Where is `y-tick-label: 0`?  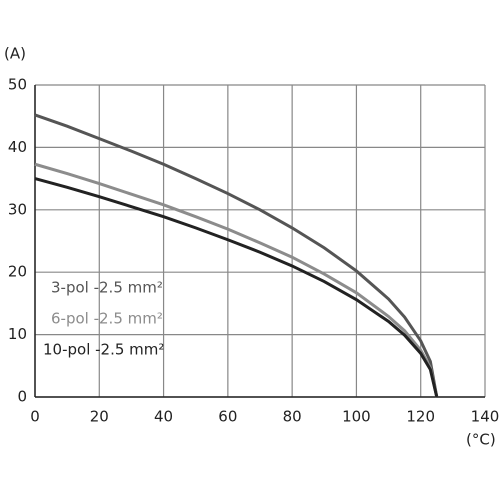
y-tick-label: 0 is located at coordinates (22, 397).